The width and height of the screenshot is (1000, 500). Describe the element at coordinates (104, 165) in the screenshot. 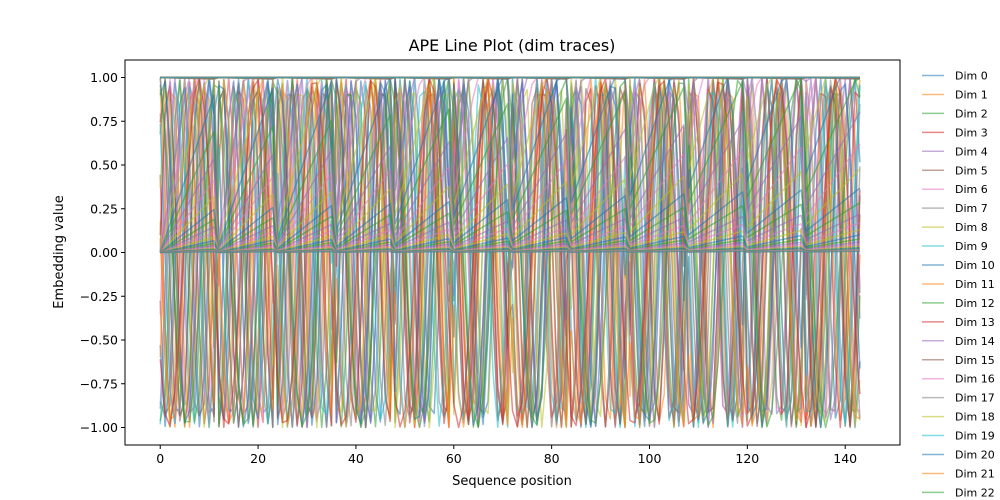

I see `y-tick-label: 0.50` at that location.